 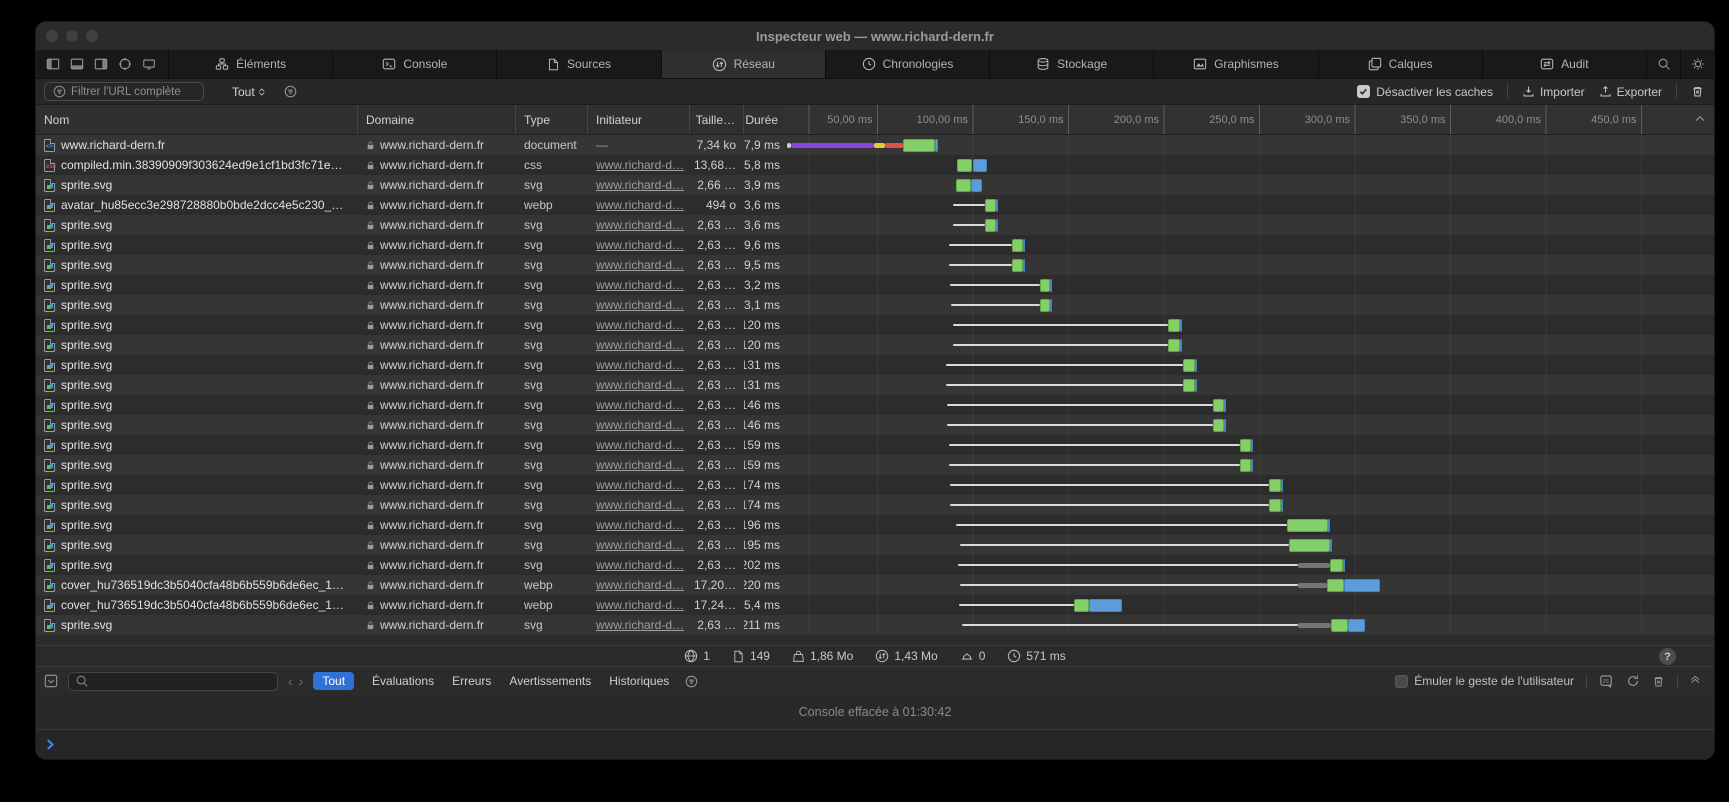 What do you see at coordinates (290, 681) in the screenshot?
I see `previous-result-icon: ‹` at bounding box center [290, 681].